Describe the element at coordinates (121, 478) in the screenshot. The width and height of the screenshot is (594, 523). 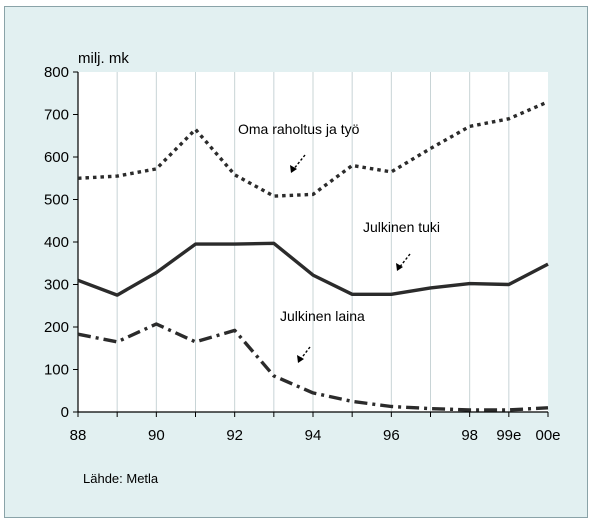
I see `source-label: Lähde: Metla` at that location.